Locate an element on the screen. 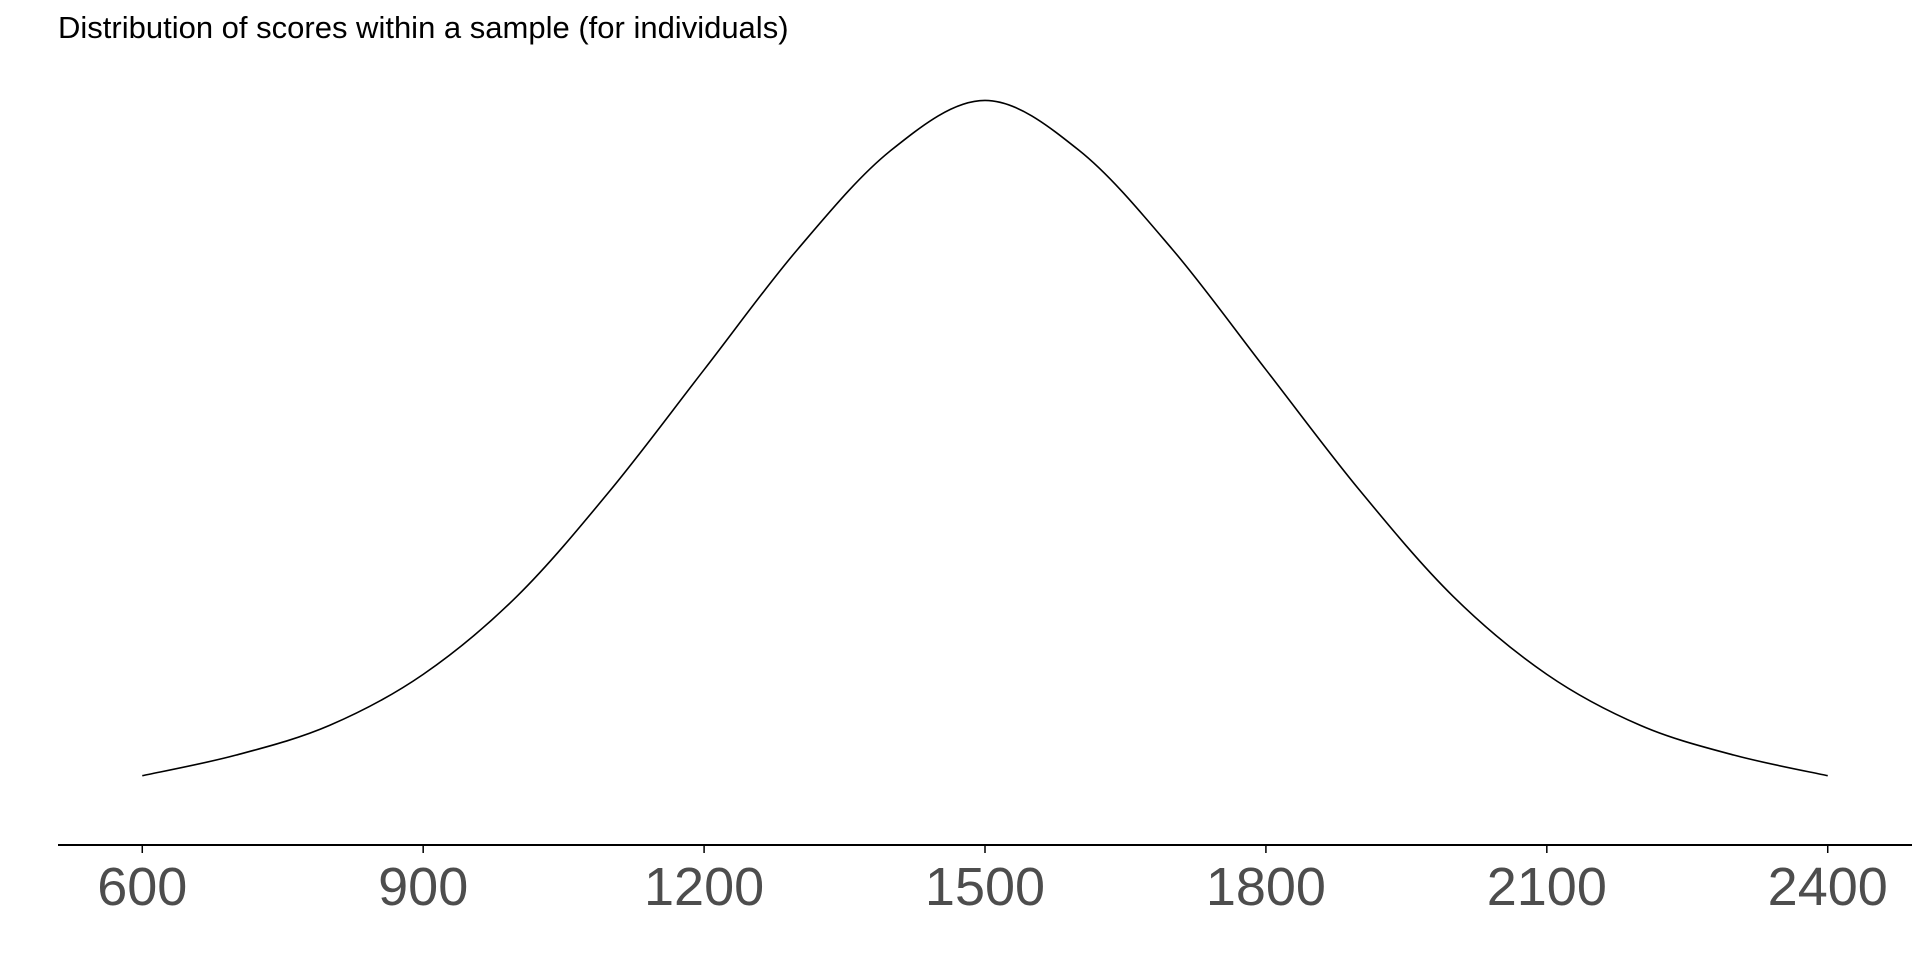  x-tick-label: 1200 is located at coordinates (704, 887).